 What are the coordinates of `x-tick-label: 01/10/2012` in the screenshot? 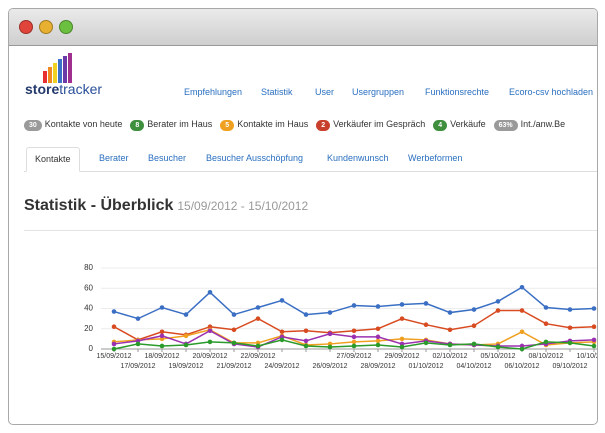 It's located at (425, 366).